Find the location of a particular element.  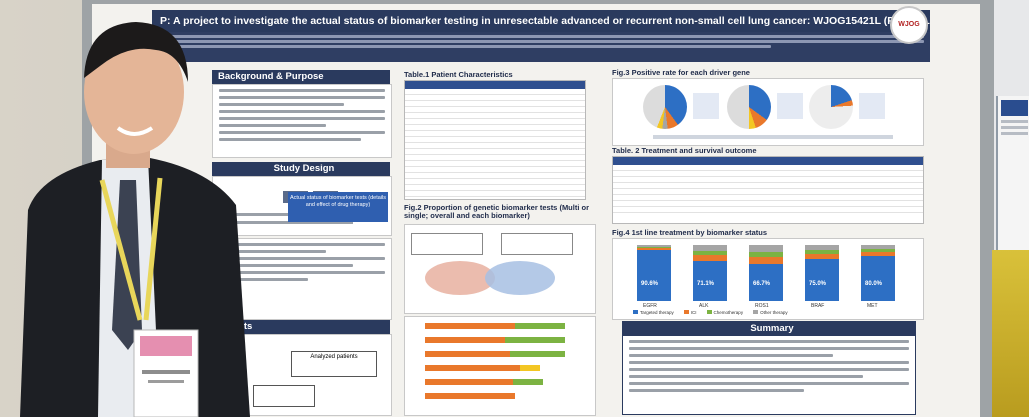

presenter-hair is located at coordinates (136, 52).